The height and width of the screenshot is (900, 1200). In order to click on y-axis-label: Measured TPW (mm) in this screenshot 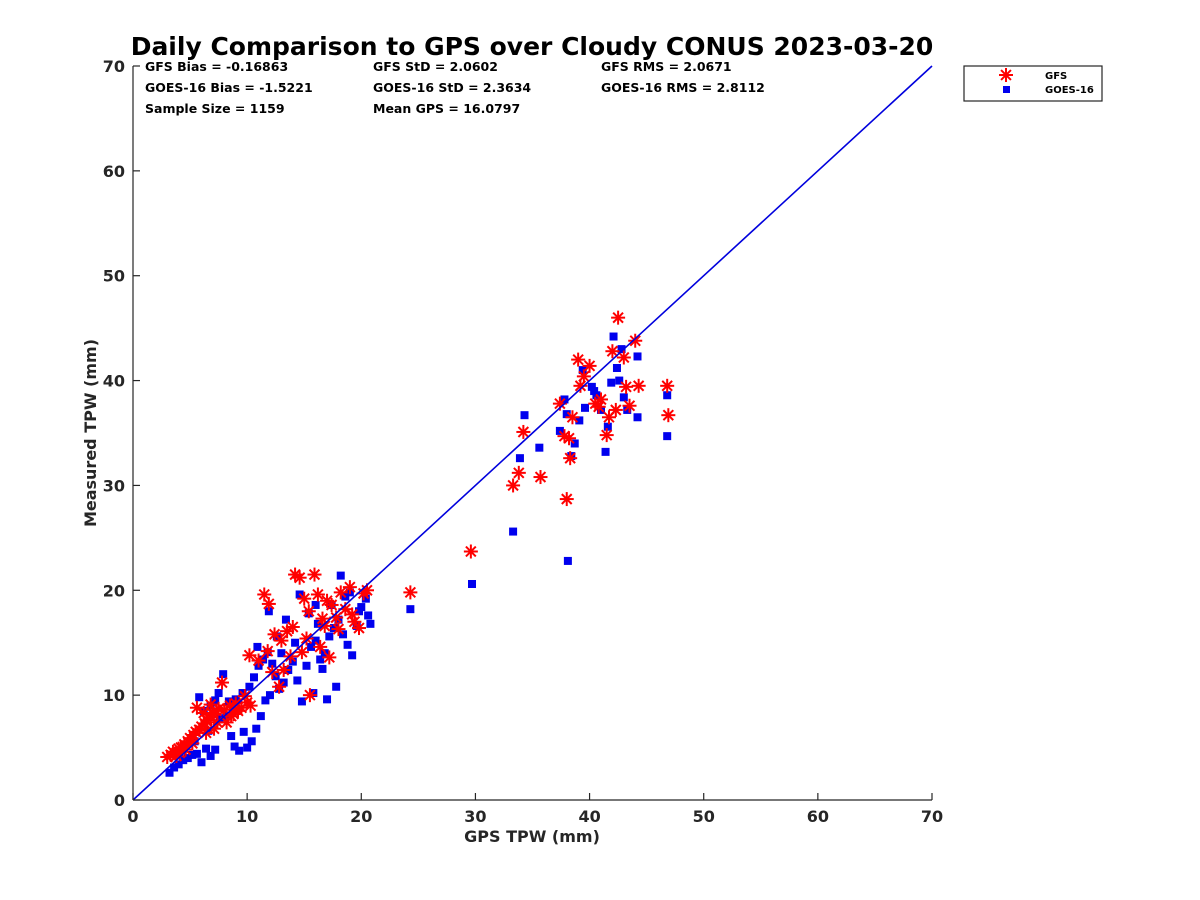, I will do `click(90, 433)`.